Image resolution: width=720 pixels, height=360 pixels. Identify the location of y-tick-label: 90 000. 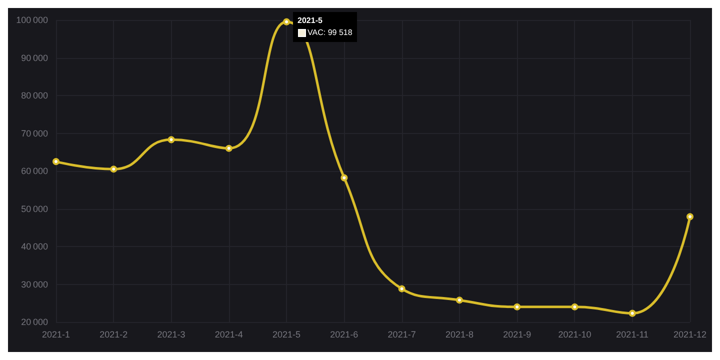
(34, 57).